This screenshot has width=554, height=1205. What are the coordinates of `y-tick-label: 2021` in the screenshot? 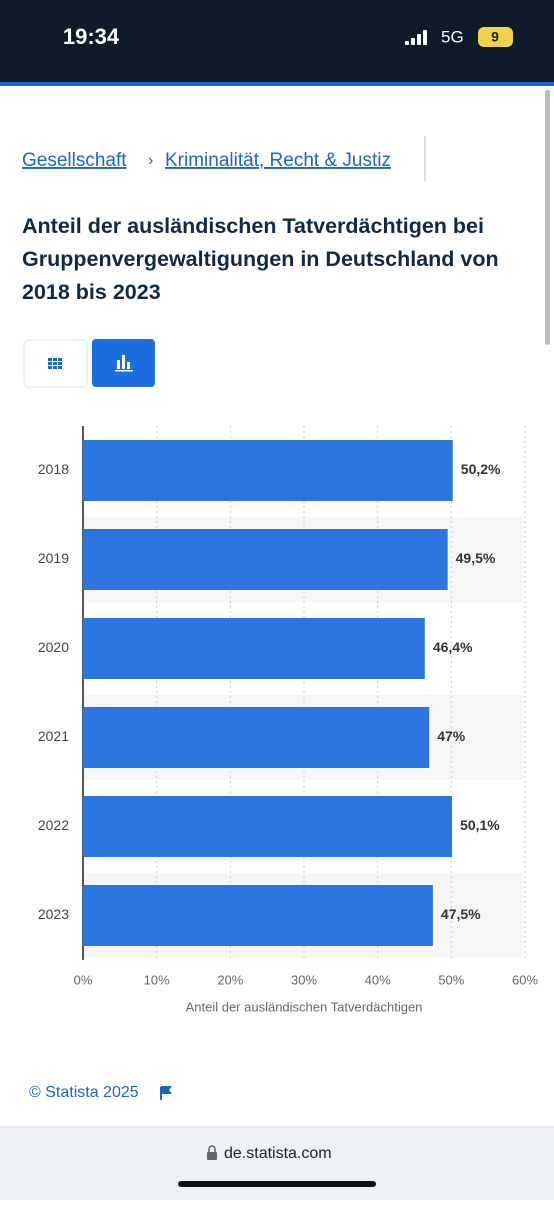 It's located at (53, 736).